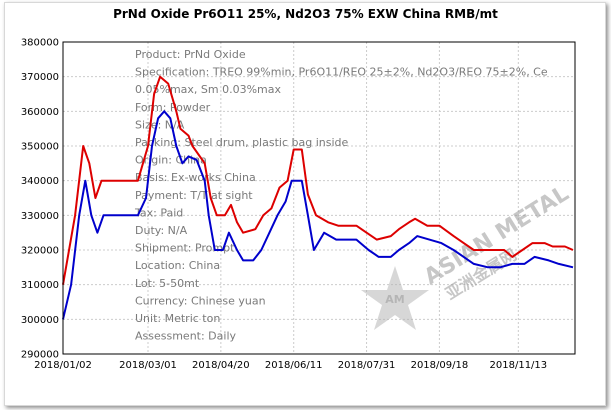  What do you see at coordinates (242, 142) in the screenshot?
I see `spec-line: Packing: Steel drum, plastic bag inside` at bounding box center [242, 142].